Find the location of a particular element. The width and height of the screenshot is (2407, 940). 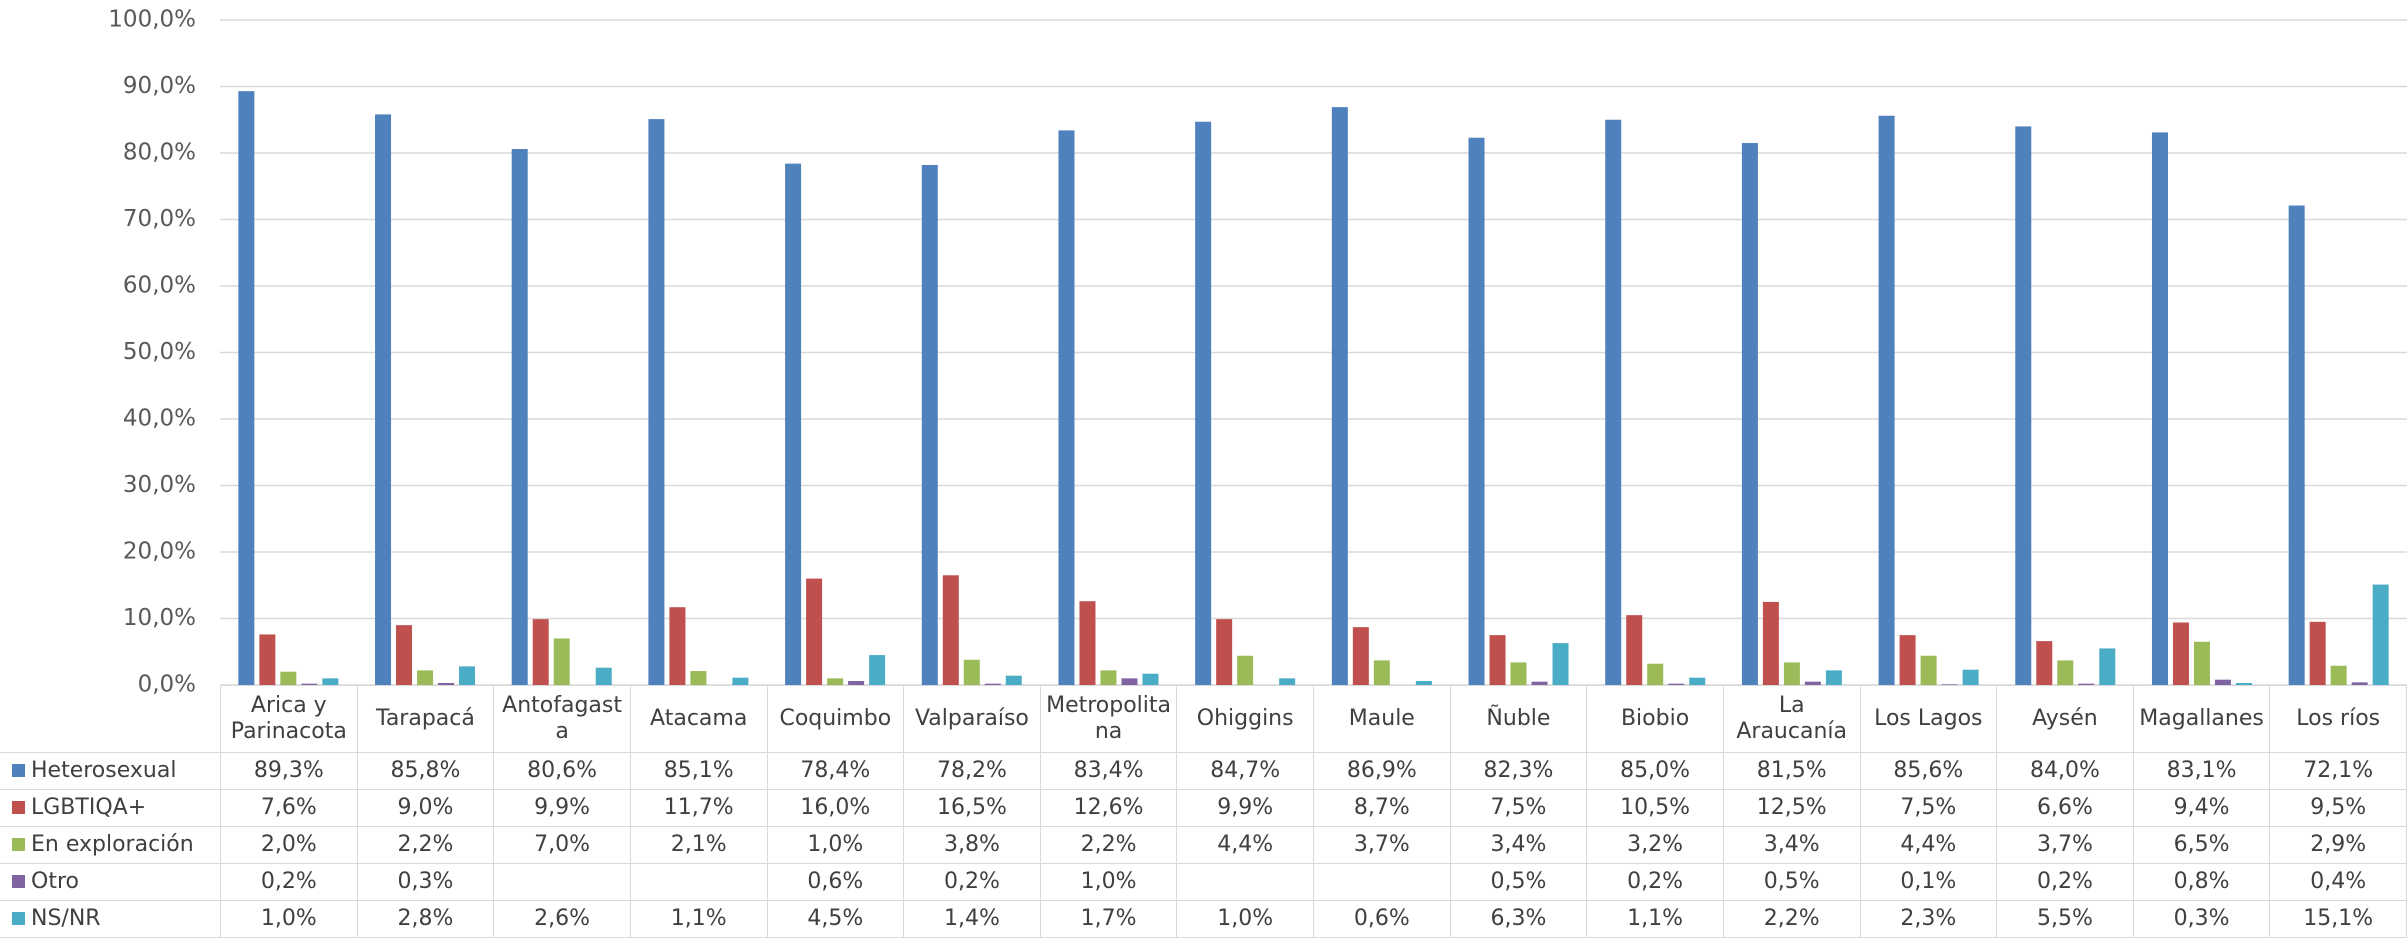

category-label: Aysén is located at coordinates (2065, 719).